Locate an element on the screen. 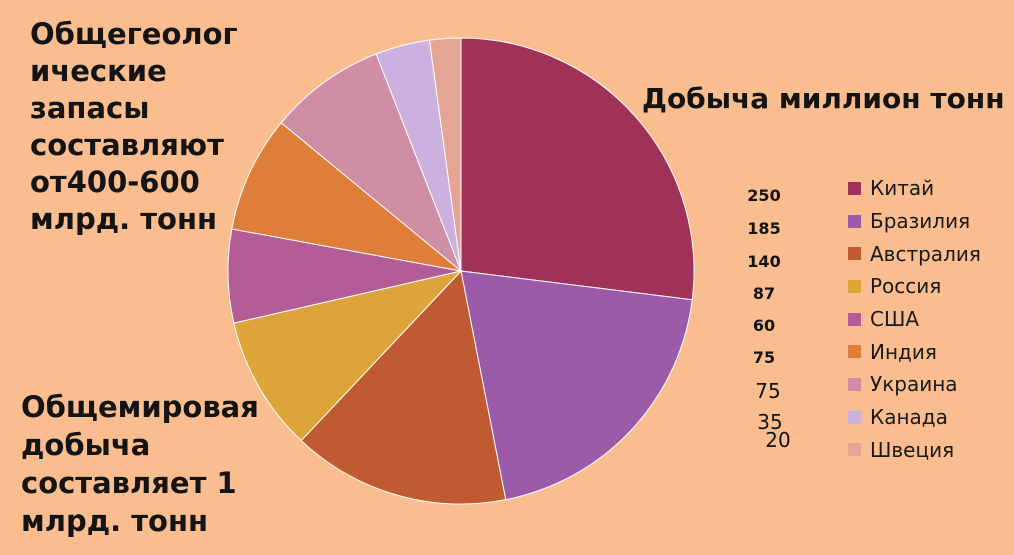 The width and height of the screenshot is (1014, 555). value-label-india: 75 is located at coordinates (764, 357).